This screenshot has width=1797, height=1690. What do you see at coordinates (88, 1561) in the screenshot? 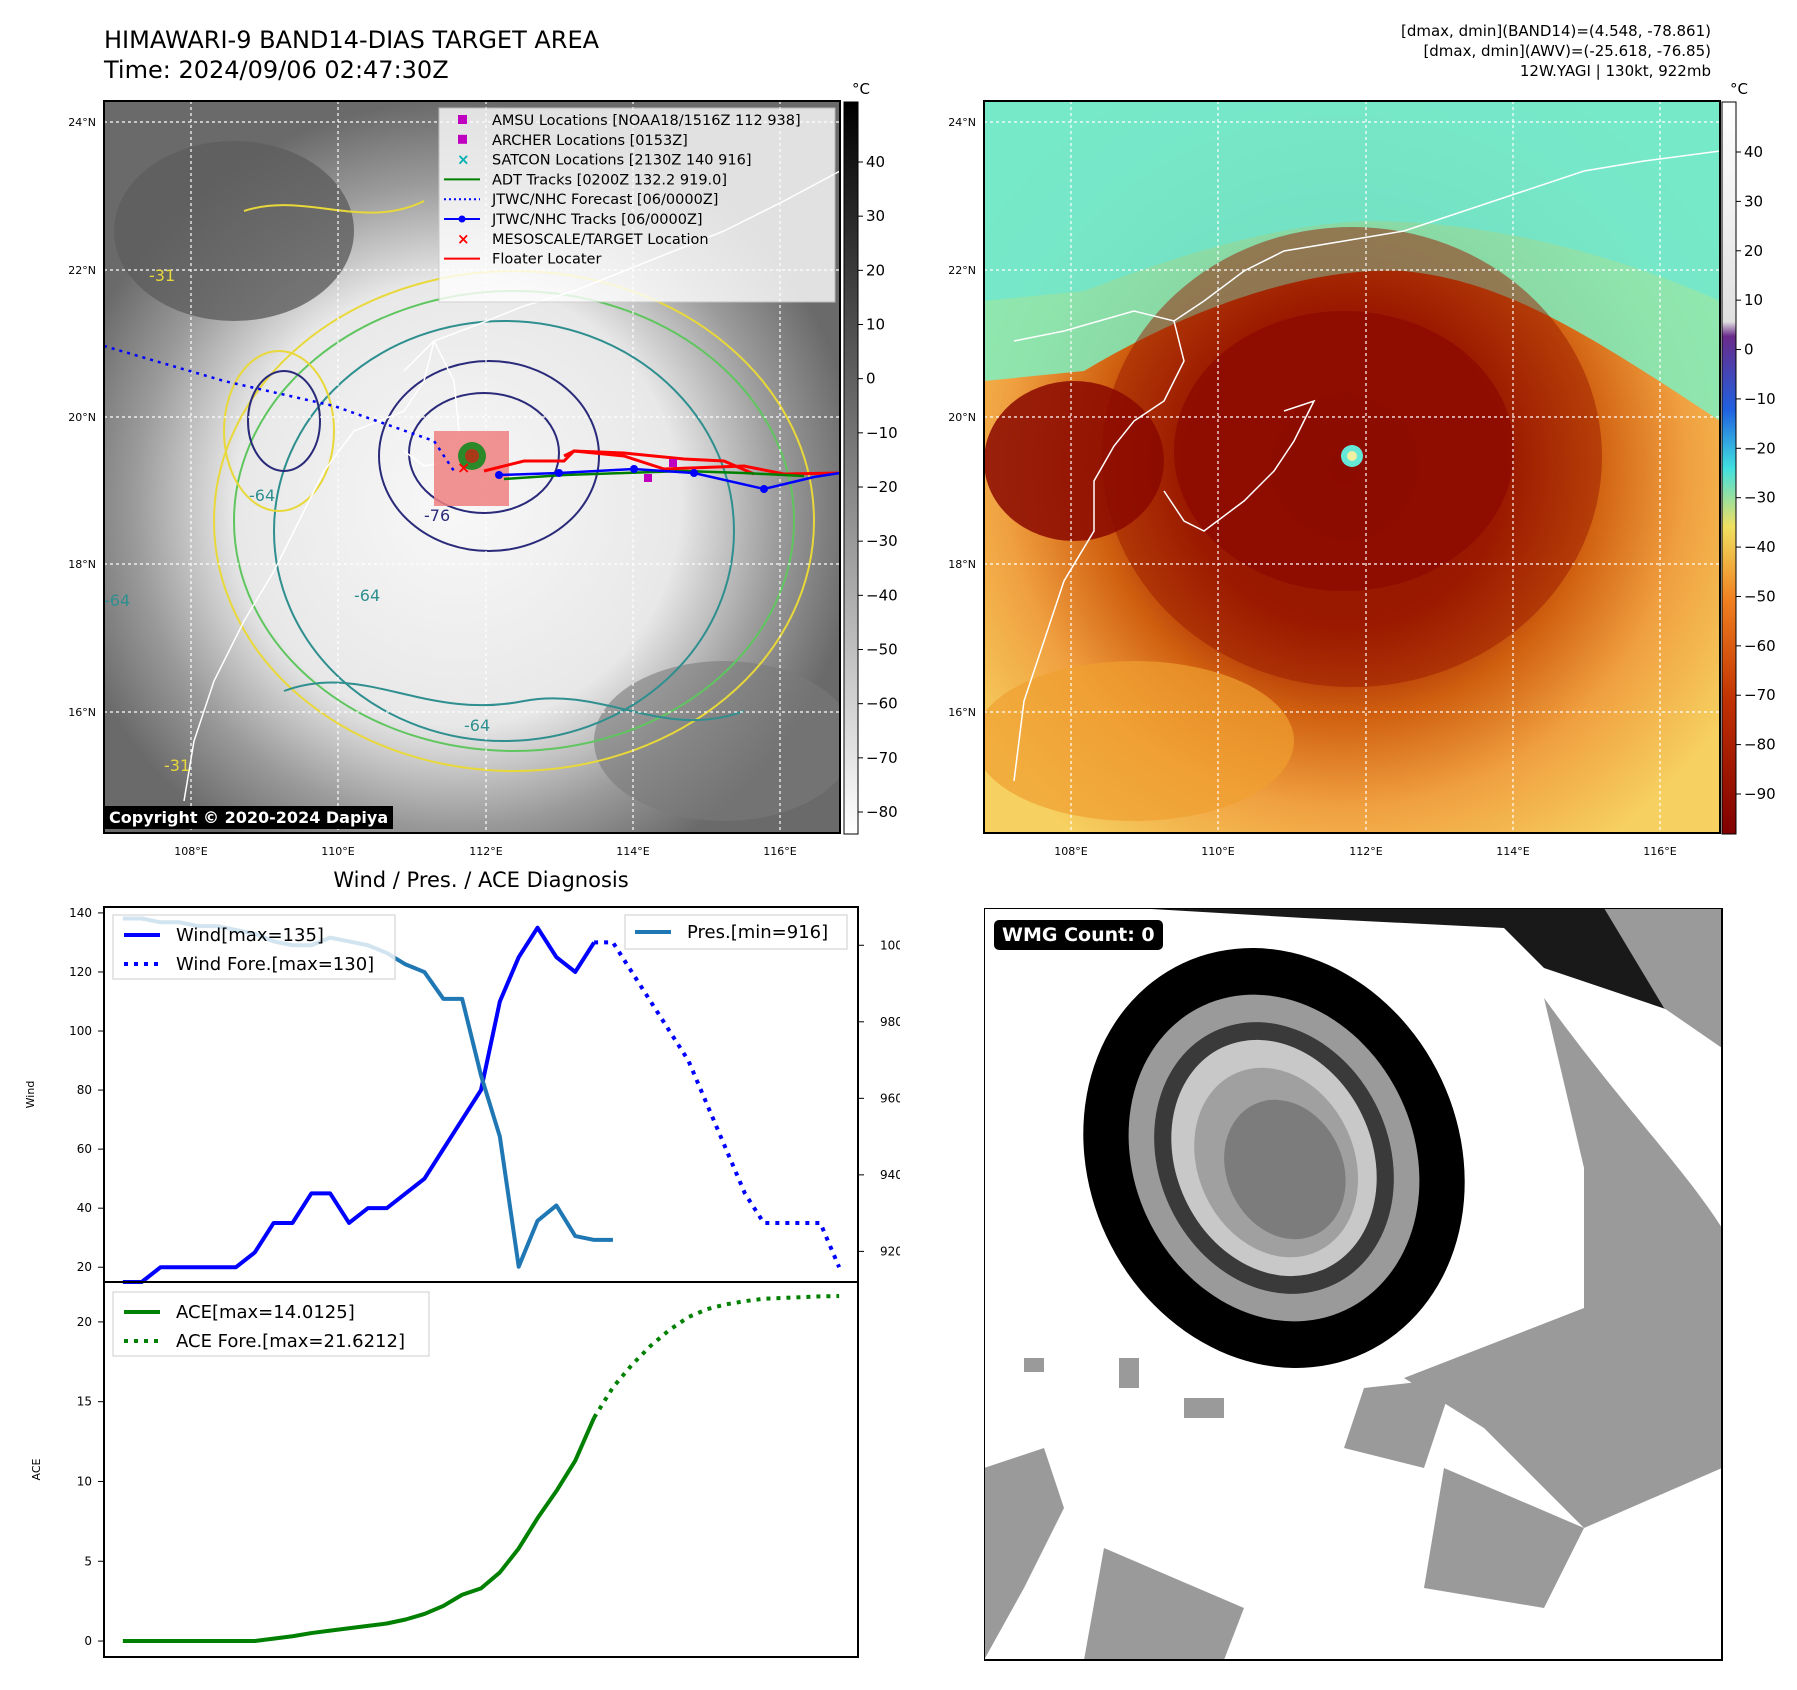
I see `y-tick-label: 5` at bounding box center [88, 1561].